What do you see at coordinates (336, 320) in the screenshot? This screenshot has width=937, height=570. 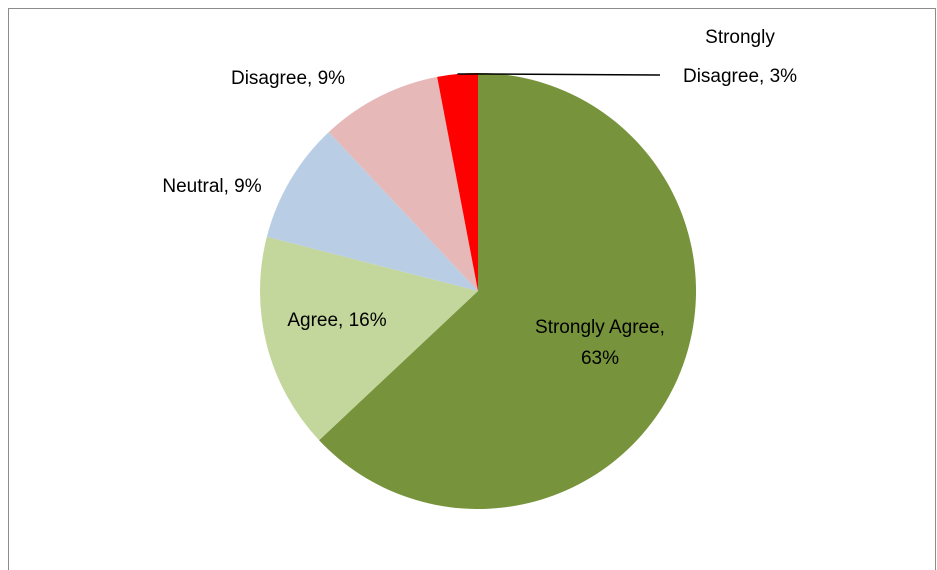 I see `data-label-agree: Agree, 16%` at bounding box center [336, 320].